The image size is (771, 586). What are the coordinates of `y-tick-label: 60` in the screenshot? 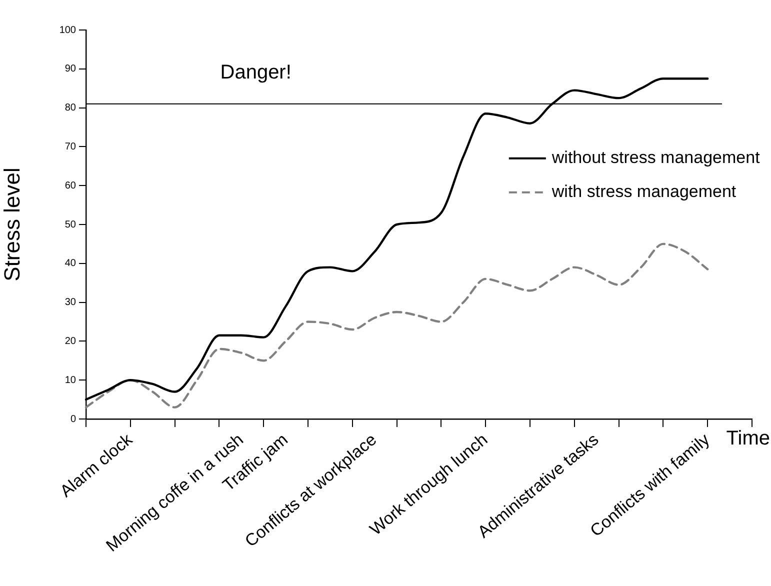 It's located at (70, 186).